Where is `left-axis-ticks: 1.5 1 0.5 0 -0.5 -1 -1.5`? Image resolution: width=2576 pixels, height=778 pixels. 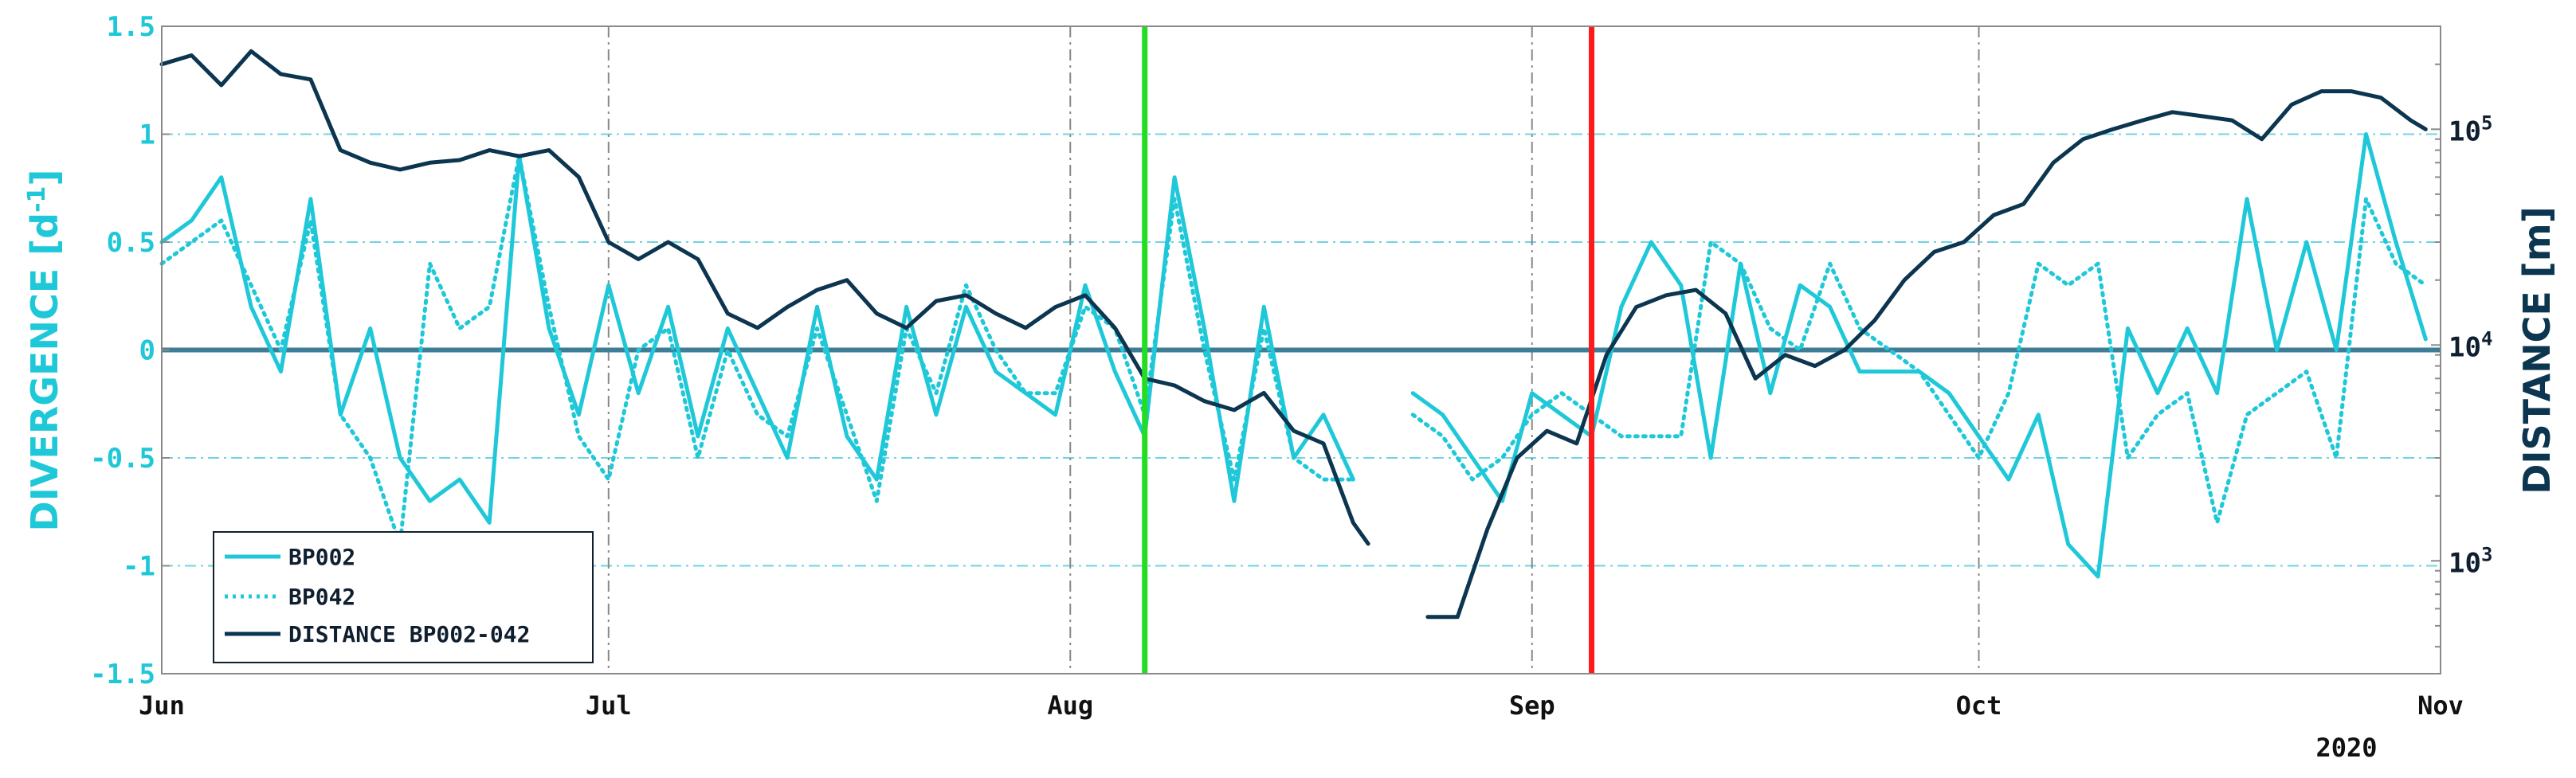
left-axis-ticks: 1.5 1 0.5 0 -0.5 -1 -1.5 is located at coordinates (130, 350).